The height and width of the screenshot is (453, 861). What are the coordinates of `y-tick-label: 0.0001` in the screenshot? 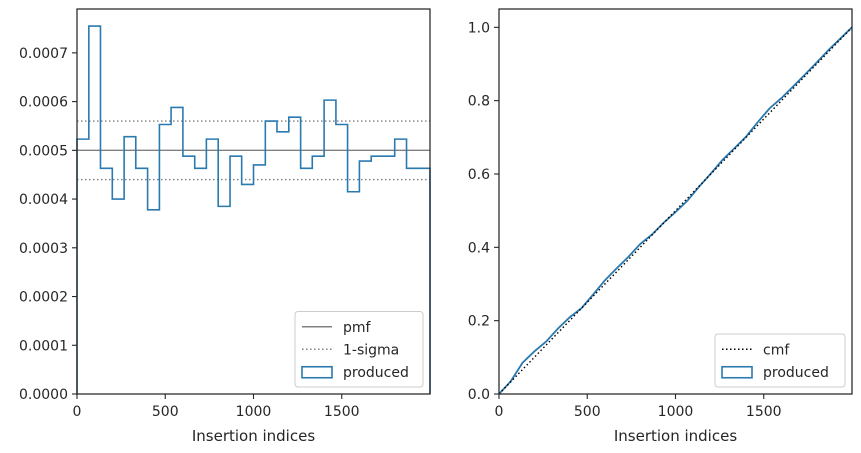 It's located at (43, 346).